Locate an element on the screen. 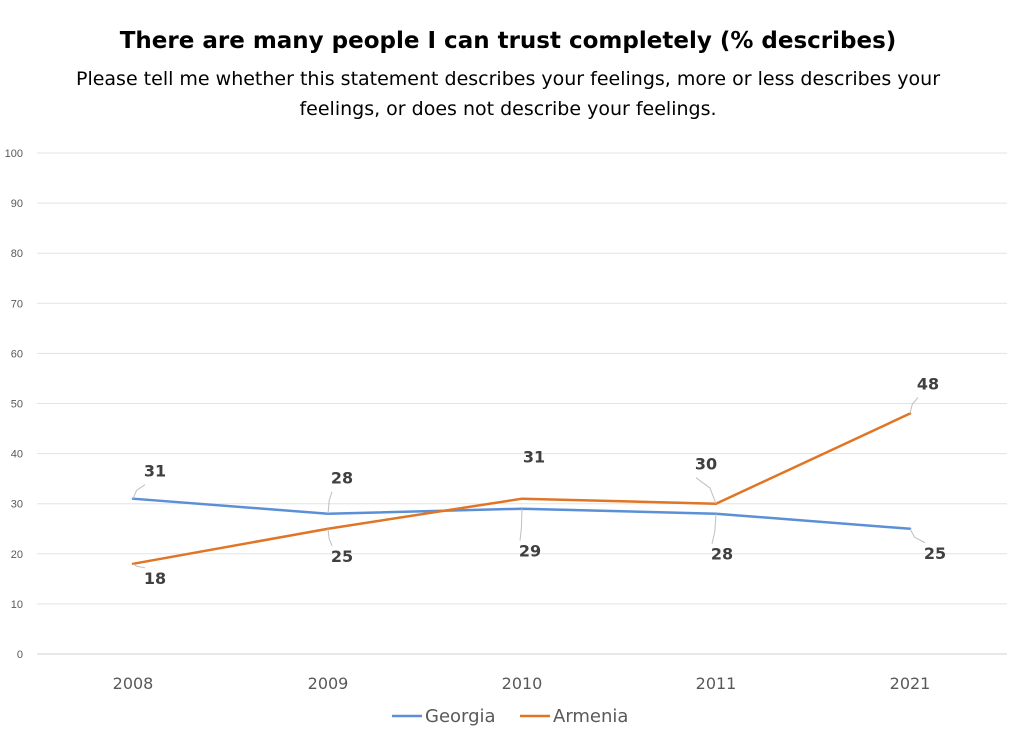  y-tick-label: 100 is located at coordinates (14, 154).